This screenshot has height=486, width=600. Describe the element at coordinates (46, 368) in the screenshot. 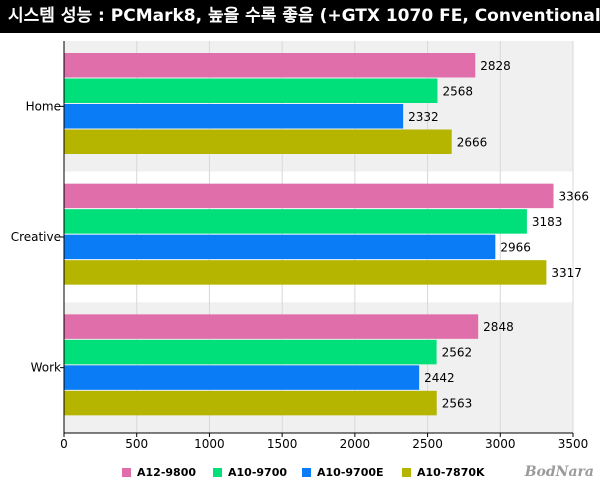

I see `y-tick-label: Work` at that location.